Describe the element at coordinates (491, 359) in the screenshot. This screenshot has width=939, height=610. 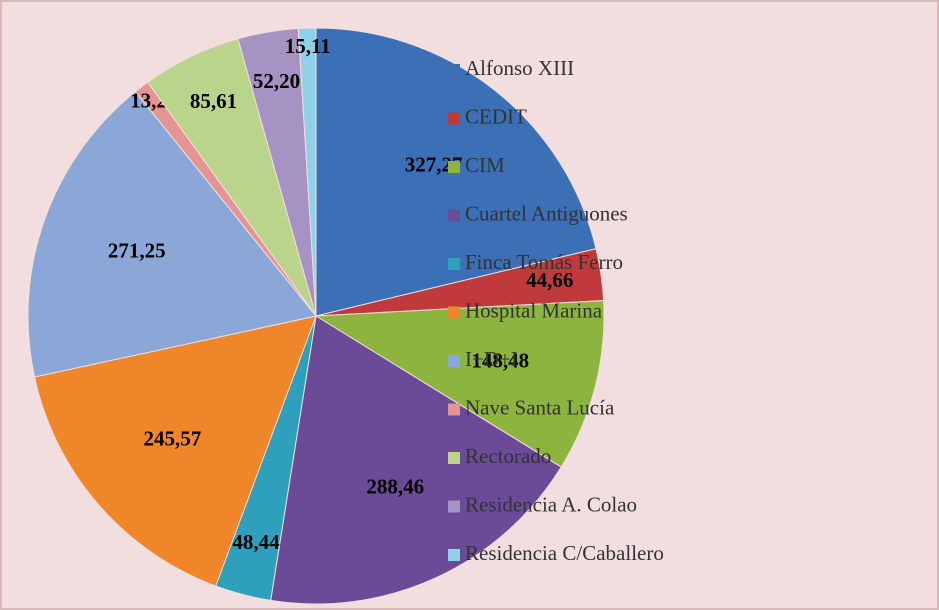
I see `legend-label: I+D+I` at that location.